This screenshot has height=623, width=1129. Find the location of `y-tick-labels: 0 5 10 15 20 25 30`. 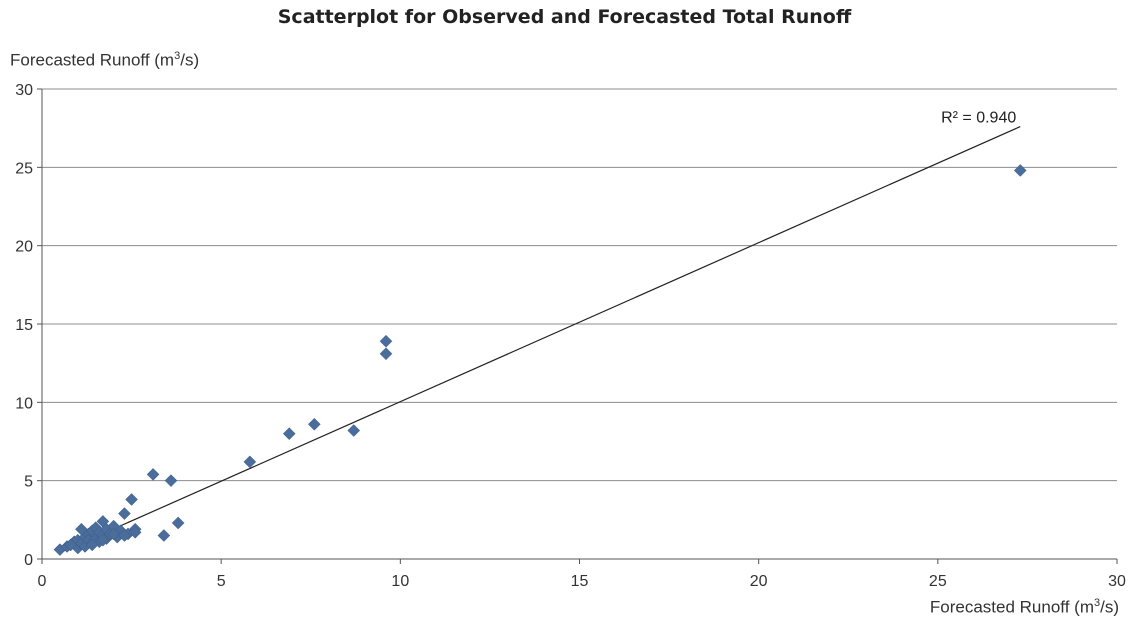

y-tick-labels: 0 5 10 15 20 25 30 is located at coordinates (24, 325).